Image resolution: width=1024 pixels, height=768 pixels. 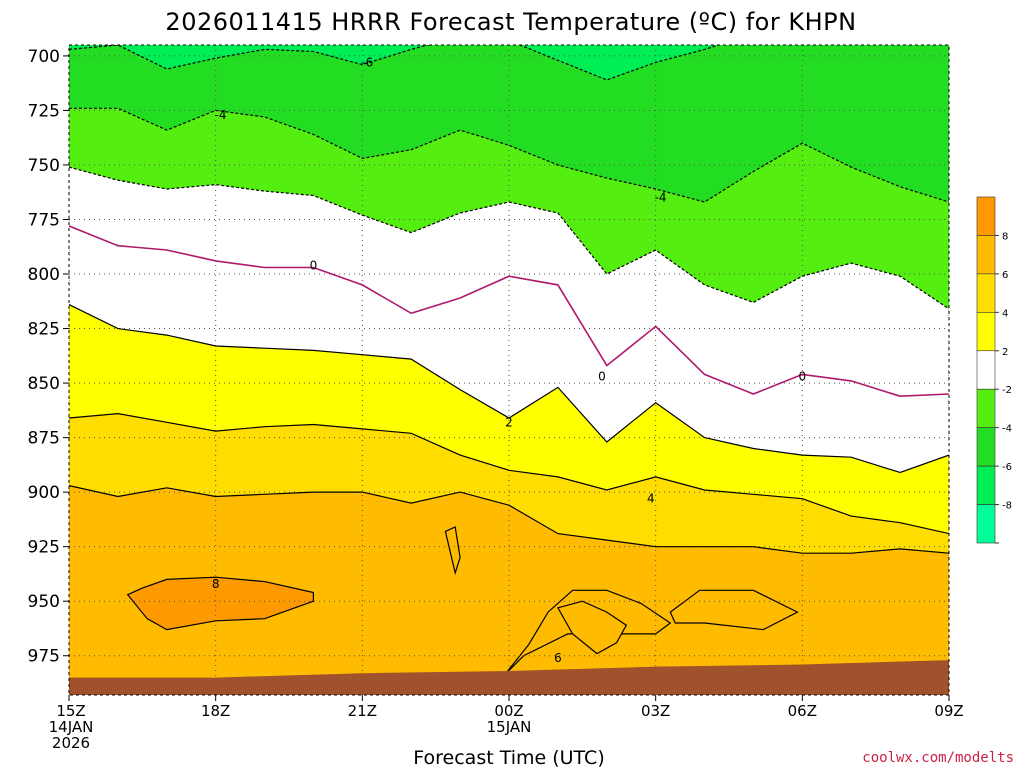 I want to click on colorbar-label: -8, so click(x=1007, y=506).